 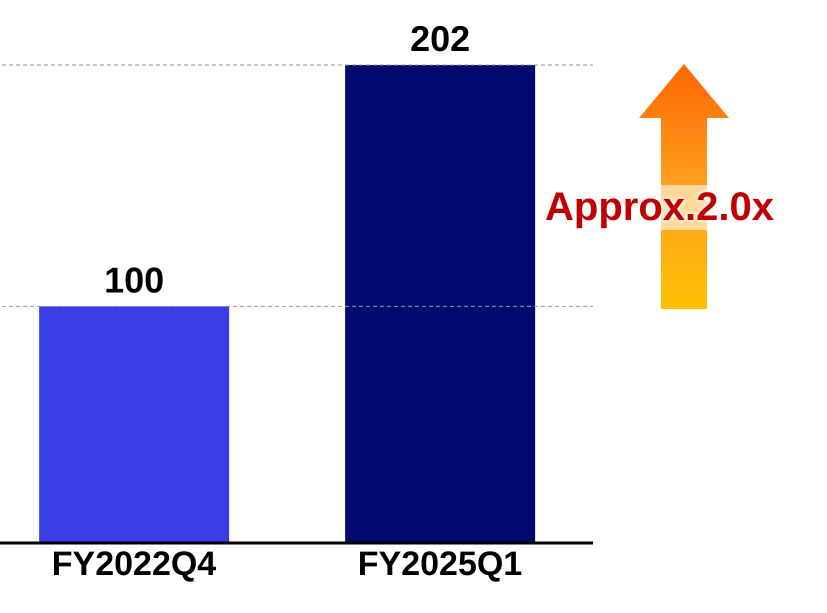 What do you see at coordinates (440, 564) in the screenshot?
I see `x-tick-label: FY2025Q1` at bounding box center [440, 564].